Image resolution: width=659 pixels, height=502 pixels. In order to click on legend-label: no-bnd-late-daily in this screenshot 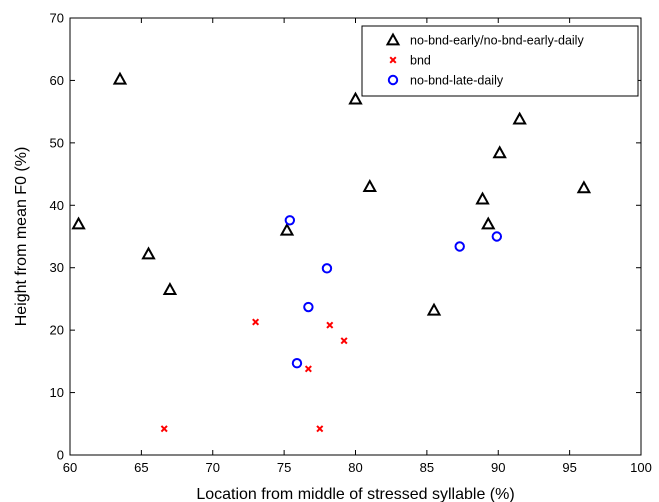, I will do `click(457, 81)`.